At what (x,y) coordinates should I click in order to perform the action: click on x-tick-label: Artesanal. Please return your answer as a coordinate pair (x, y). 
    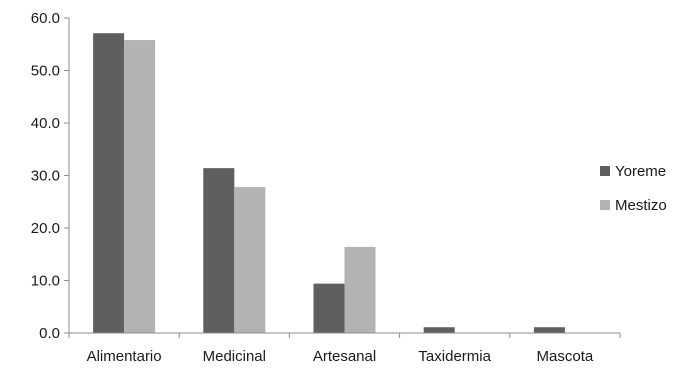
    Looking at the image, I should click on (344, 356).